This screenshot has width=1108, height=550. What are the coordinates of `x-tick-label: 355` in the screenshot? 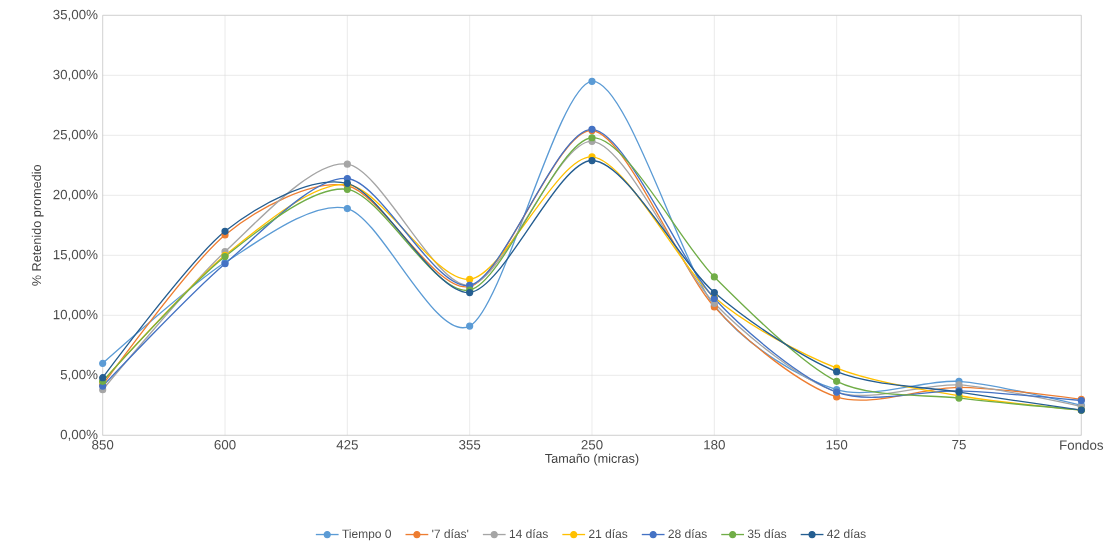 It's located at (470, 445).